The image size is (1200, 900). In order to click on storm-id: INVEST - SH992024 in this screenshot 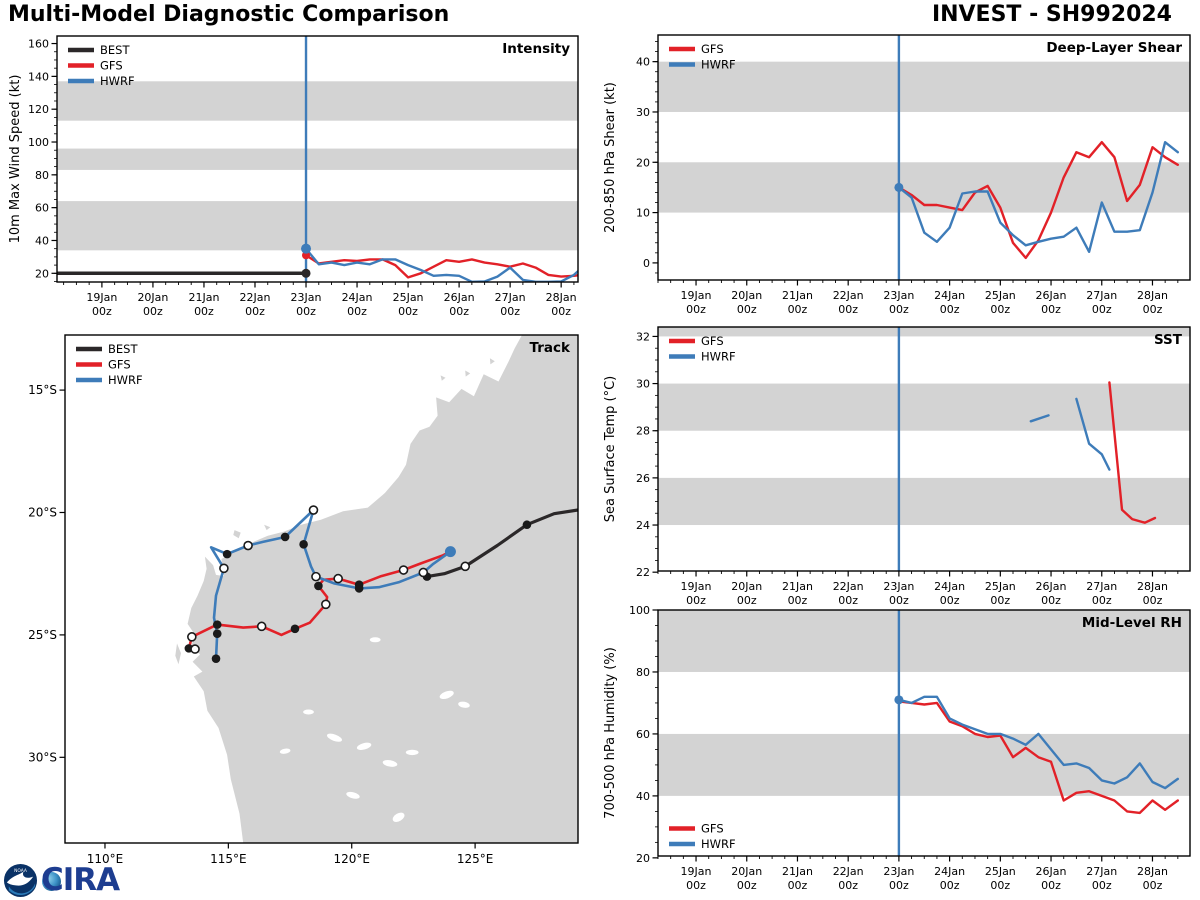, I will do `click(1051, 14)`.